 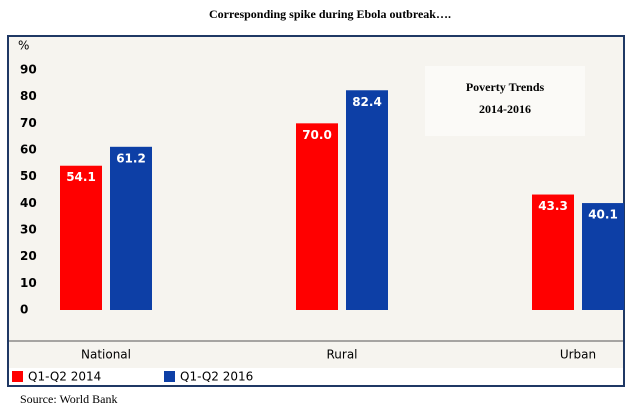 What do you see at coordinates (603, 215) in the screenshot?
I see `value-label: 40.1` at bounding box center [603, 215].